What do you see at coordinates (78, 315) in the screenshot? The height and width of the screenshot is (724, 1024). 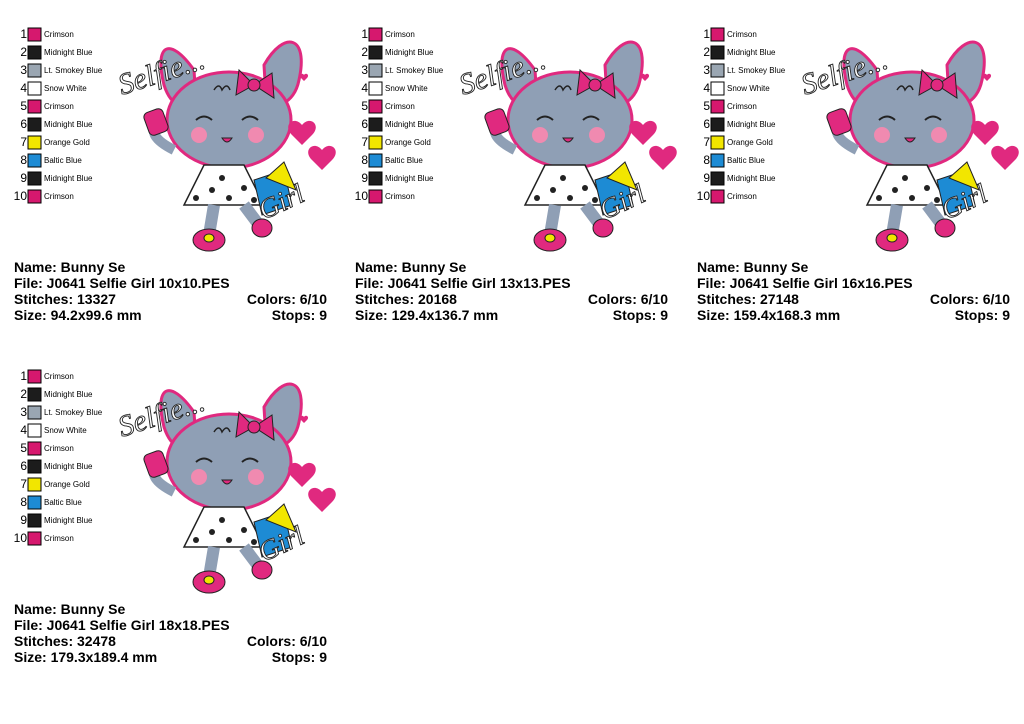 I see `info-size: Size: 94.2x99.6 mm` at bounding box center [78, 315].